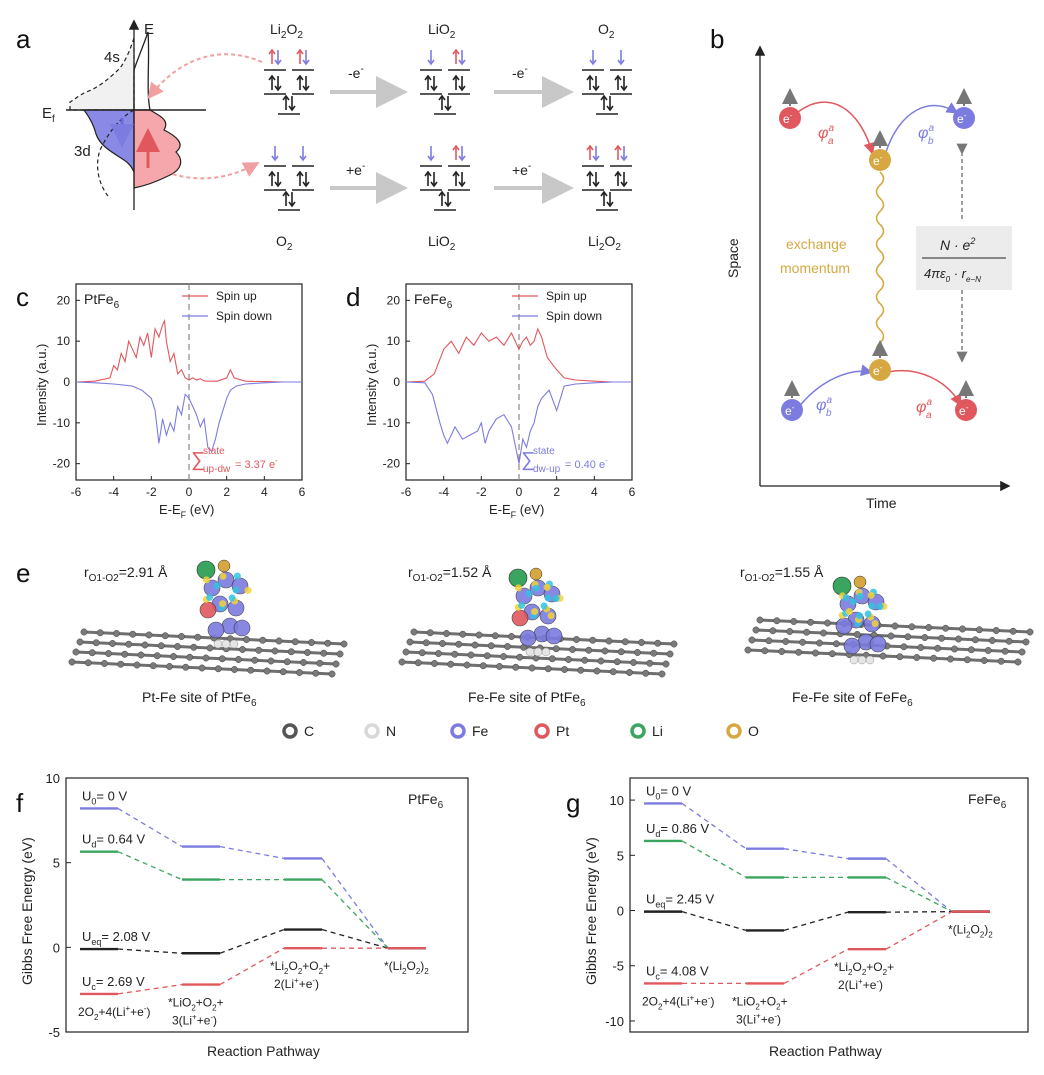 The image size is (1044, 1075). I want to click on phi-b-top: φa b, so click(926, 135).